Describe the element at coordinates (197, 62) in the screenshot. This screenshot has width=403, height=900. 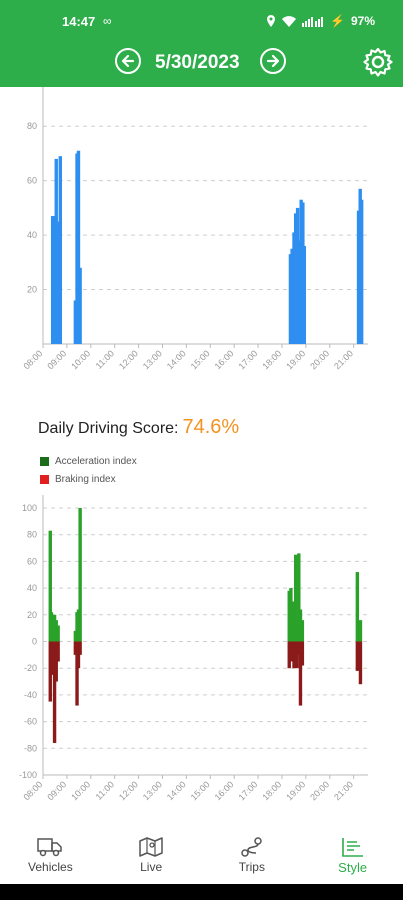
I see `current-date: 5/30/2023` at that location.